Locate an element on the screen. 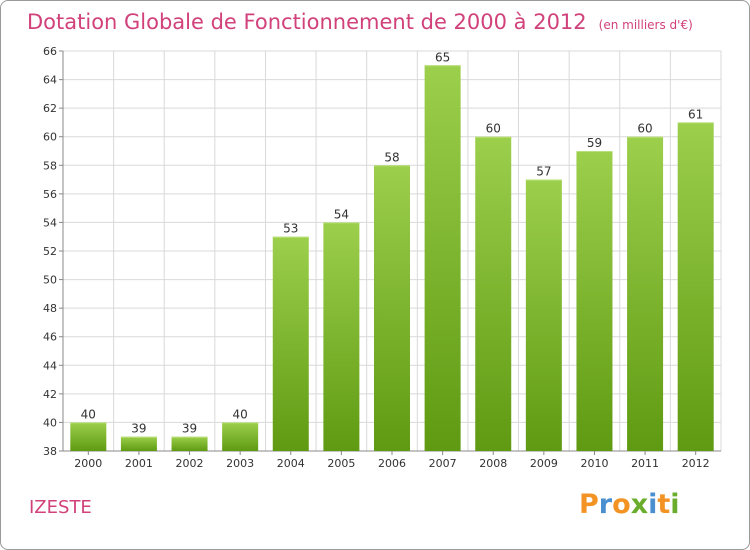 Image resolution: width=750 pixels, height=550 pixels. y-tick-label: 38 is located at coordinates (50, 451).